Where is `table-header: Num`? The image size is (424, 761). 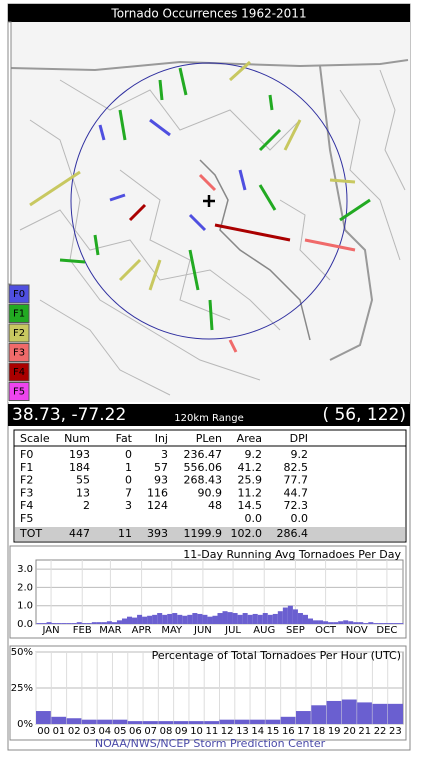 table-header: Num is located at coordinates (77, 438).